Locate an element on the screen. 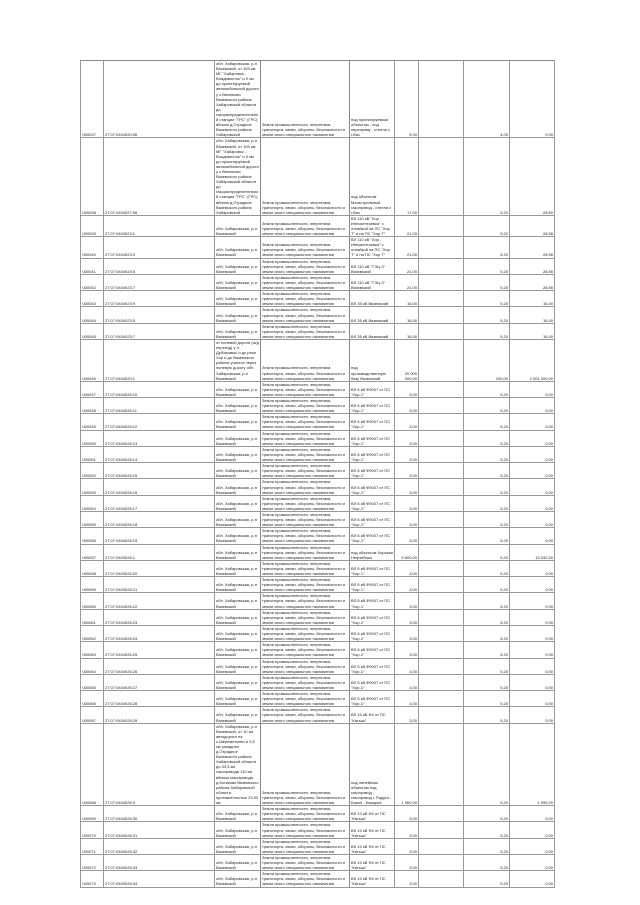 Image resolution: width=640 pixels, height=905 pixels. cadastral-number: 27:07:0404026:17 is located at coordinates (159, 503).